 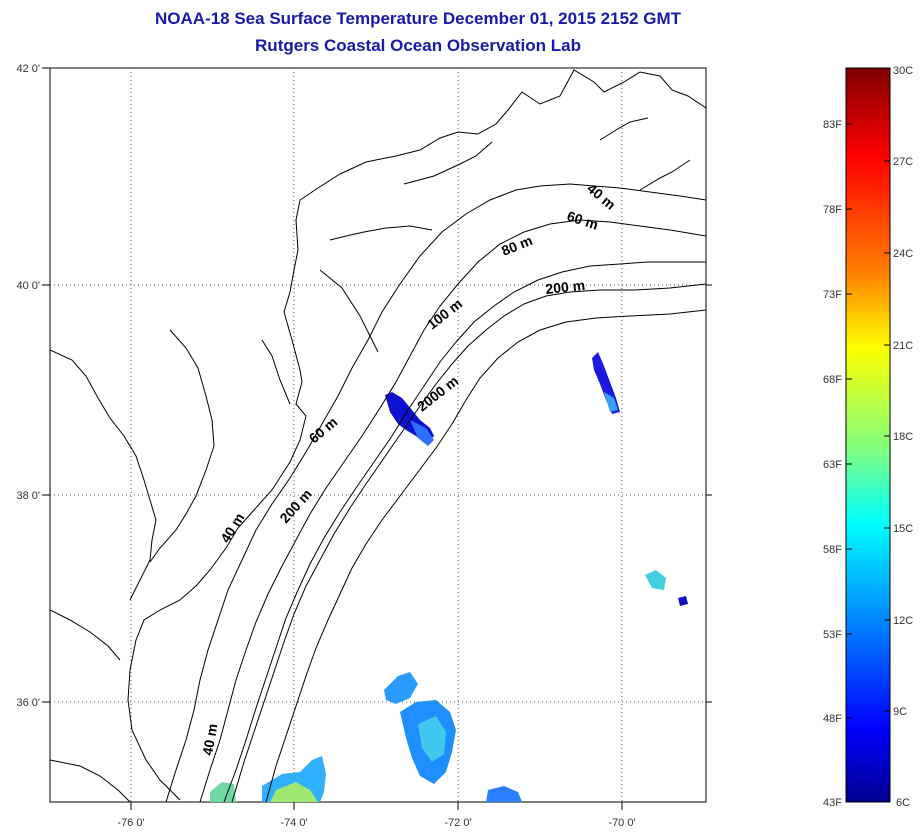 I want to click on contour-label: 200 m, so click(x=565, y=287).